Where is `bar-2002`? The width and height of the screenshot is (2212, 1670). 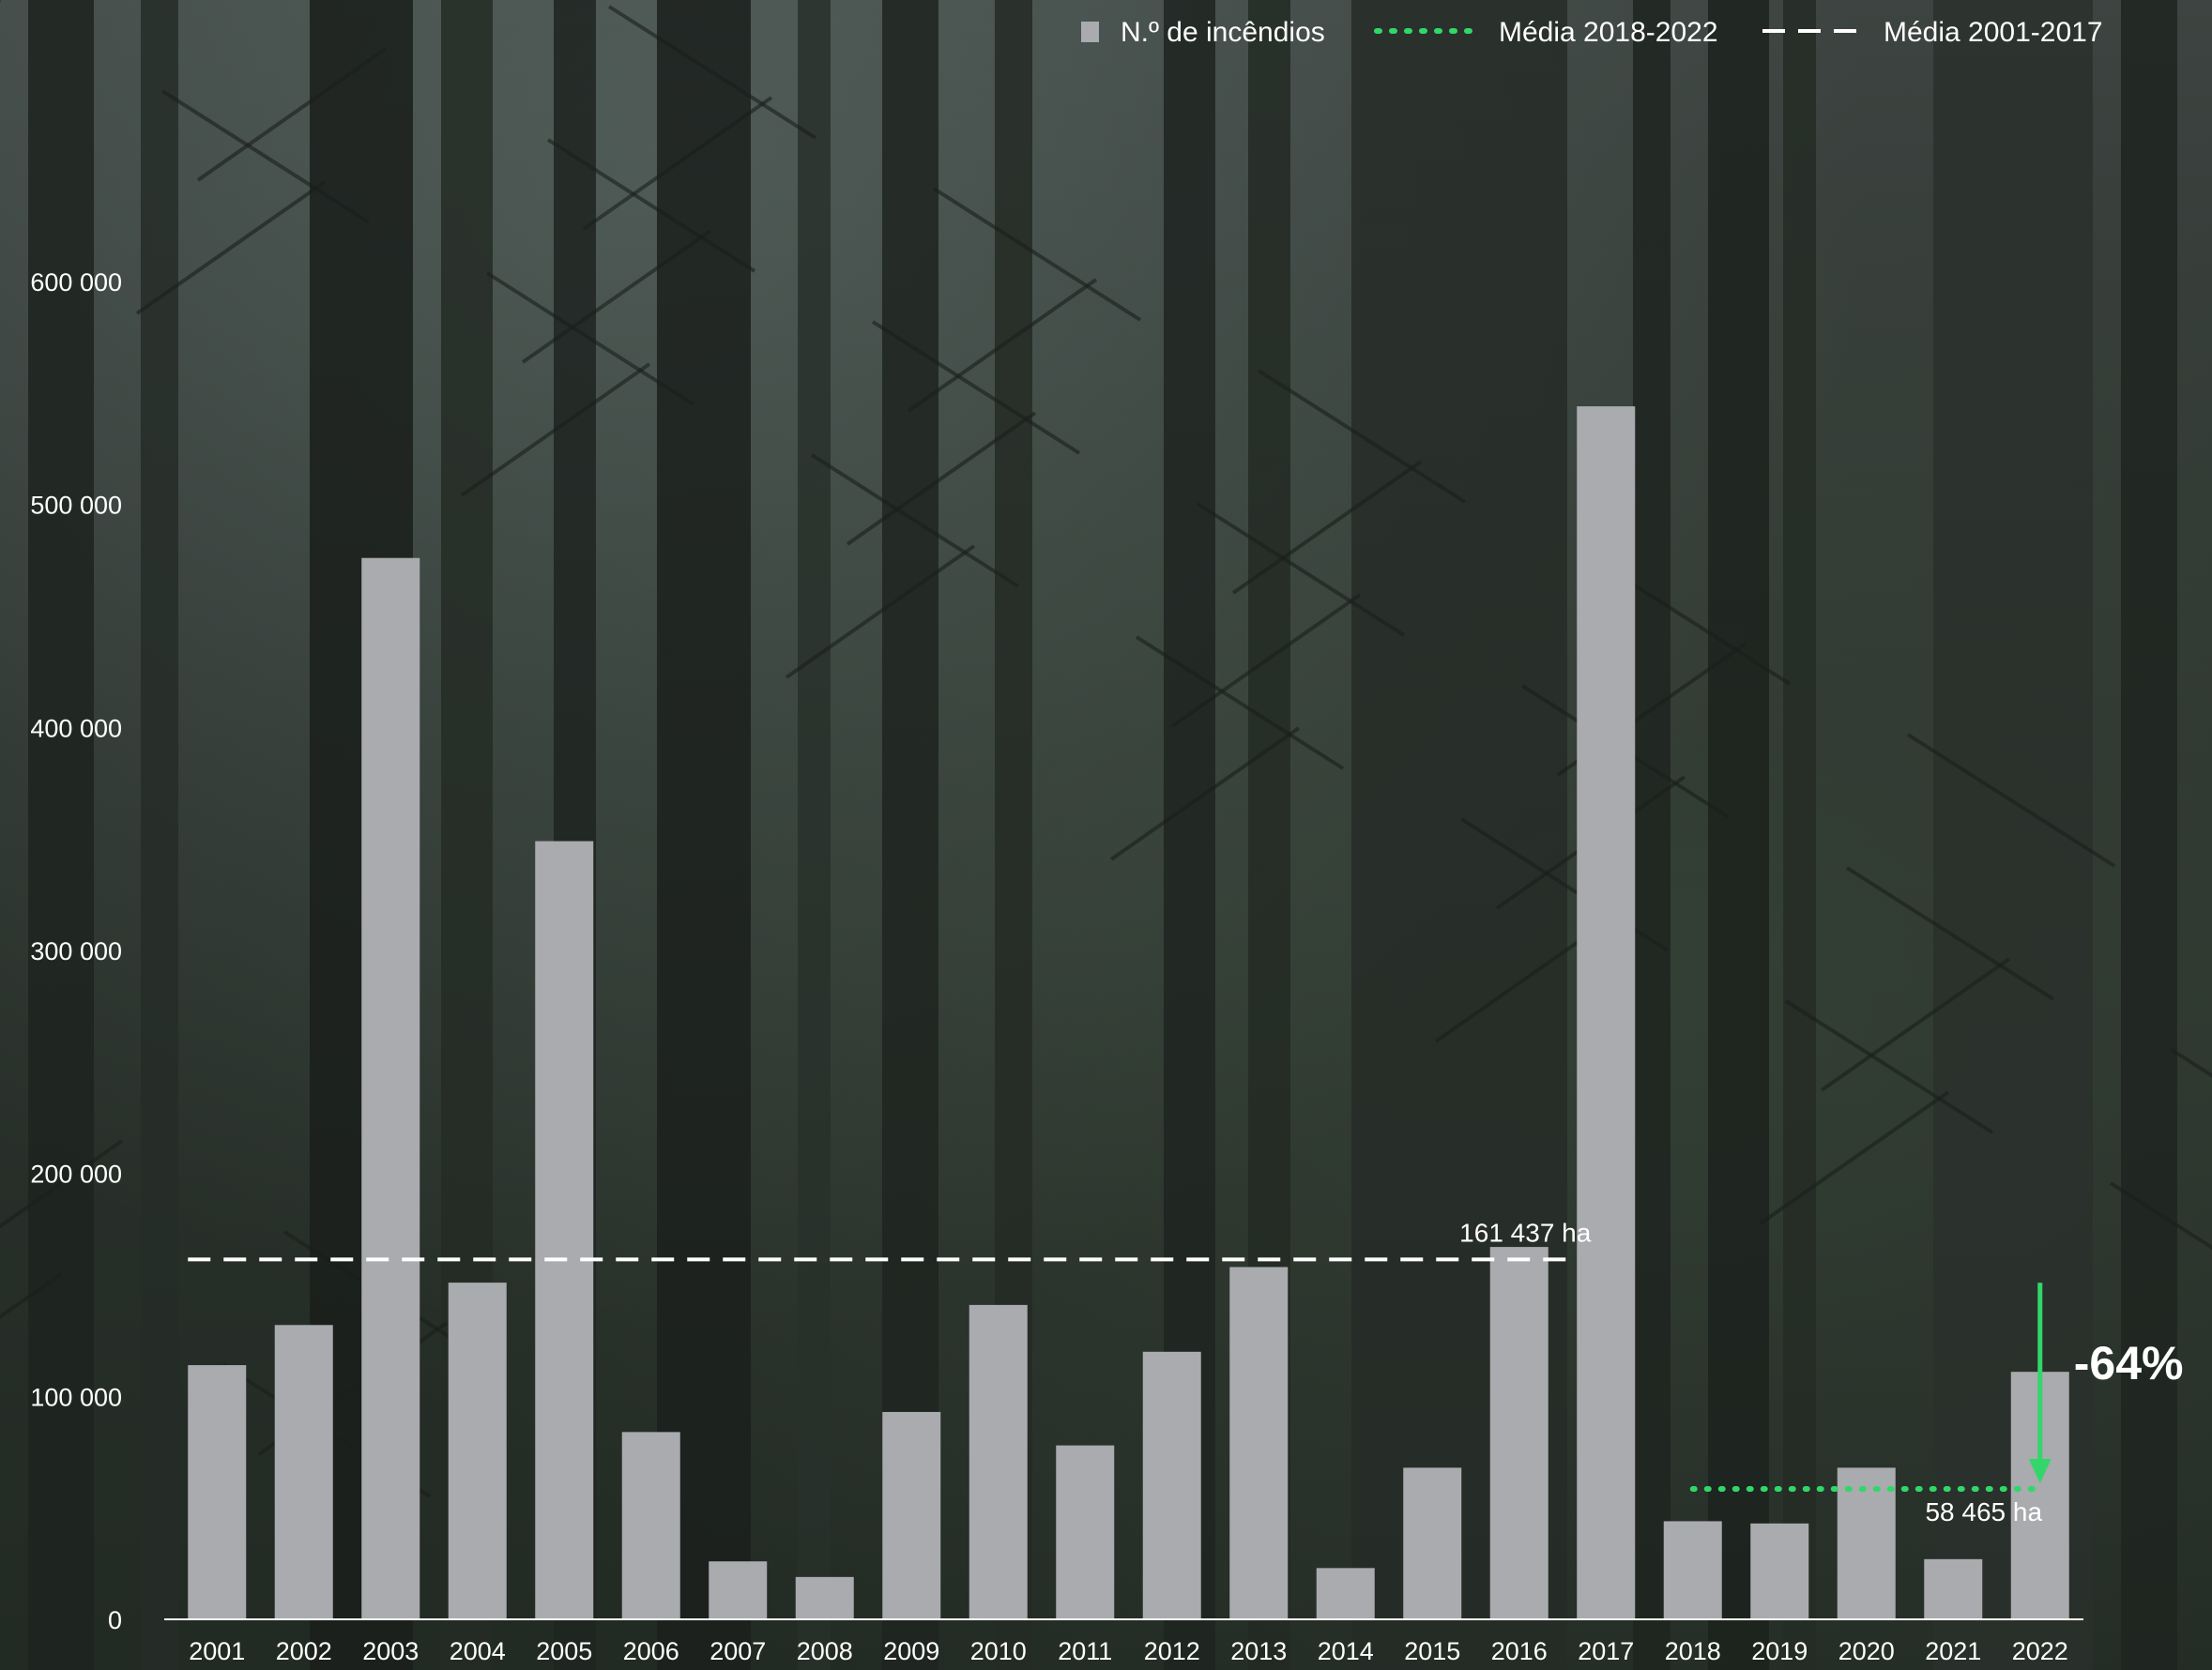 bar-2002 is located at coordinates (303, 1472).